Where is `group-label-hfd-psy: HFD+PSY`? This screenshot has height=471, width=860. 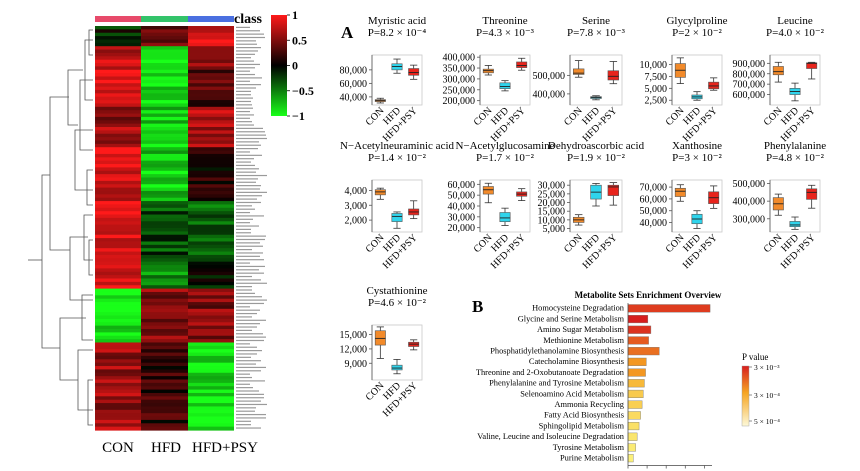 group-label-hfd-psy: HFD+PSY is located at coordinates (225, 448).